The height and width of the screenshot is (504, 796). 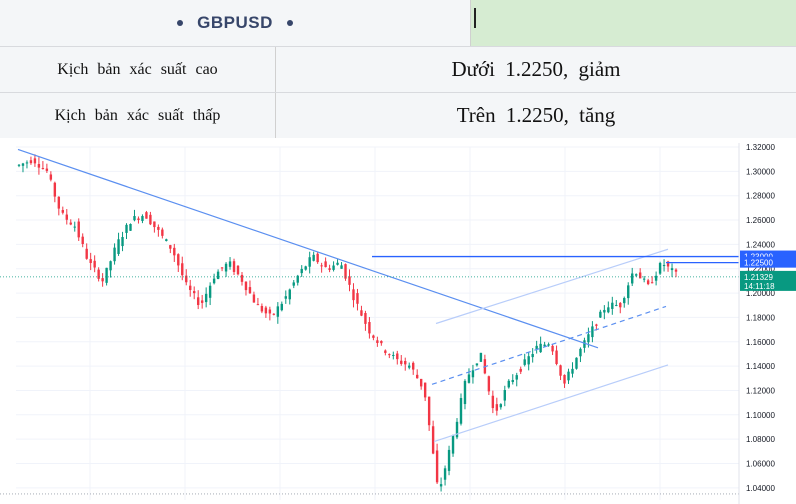 I want to click on price-label-text: 1.22500, so click(x=758, y=263).